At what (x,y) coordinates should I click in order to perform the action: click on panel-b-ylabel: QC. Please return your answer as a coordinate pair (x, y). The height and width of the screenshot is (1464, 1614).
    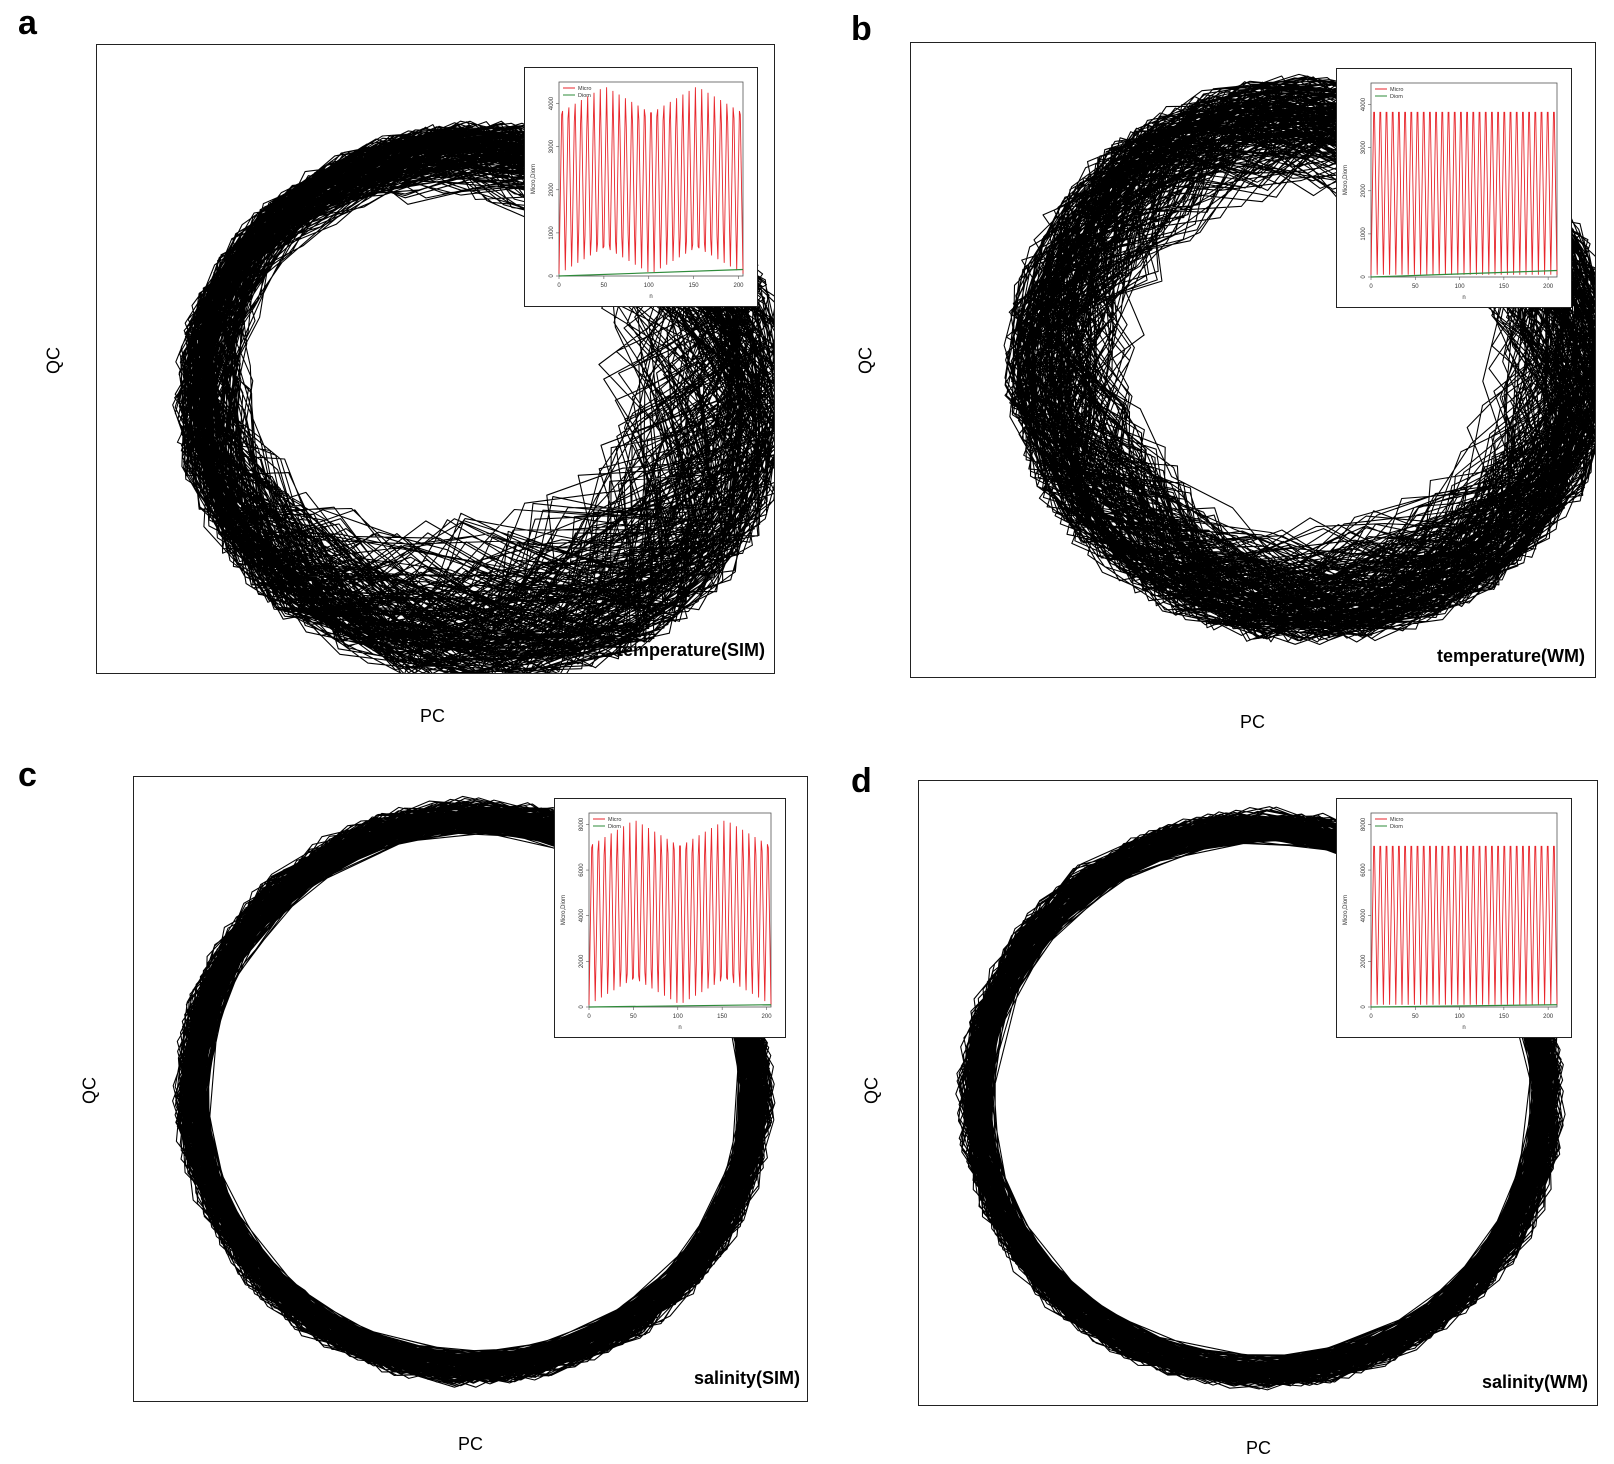
    Looking at the image, I should click on (865, 360).